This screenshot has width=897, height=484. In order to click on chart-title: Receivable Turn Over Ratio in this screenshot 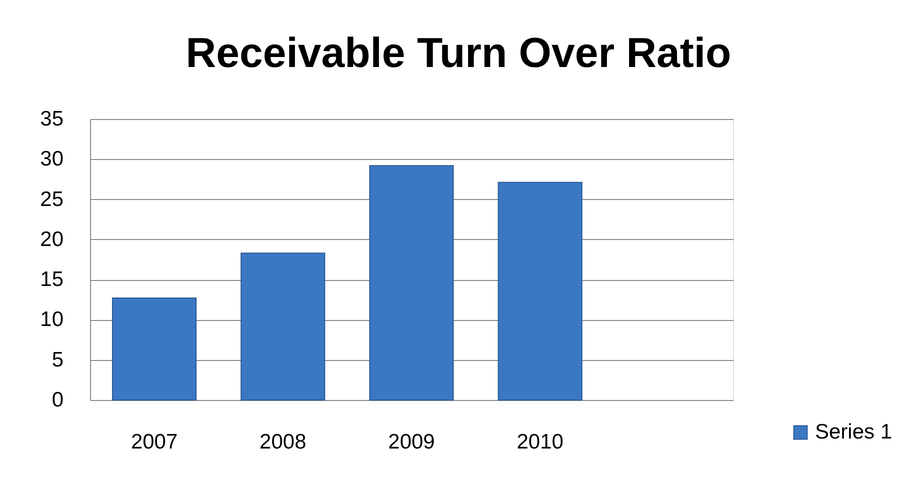, I will do `click(459, 52)`.